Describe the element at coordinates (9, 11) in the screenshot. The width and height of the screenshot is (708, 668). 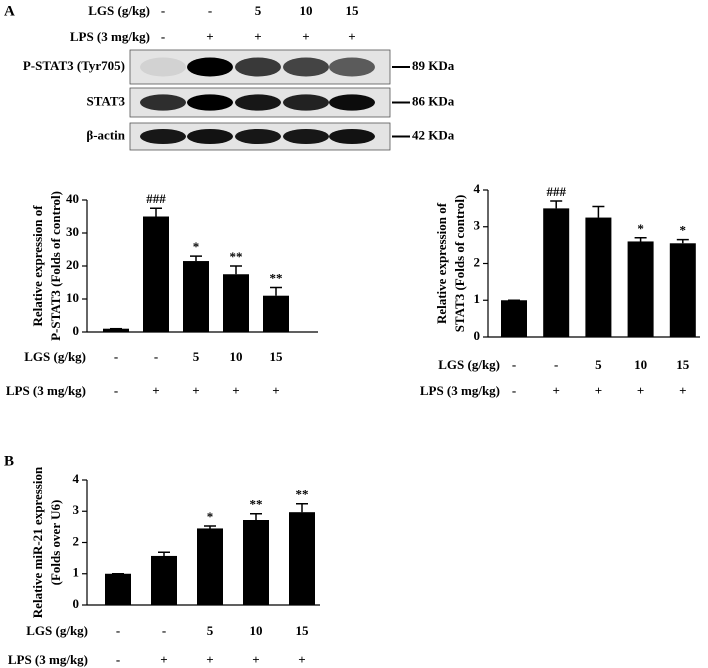
I see `panel-label: A` at that location.